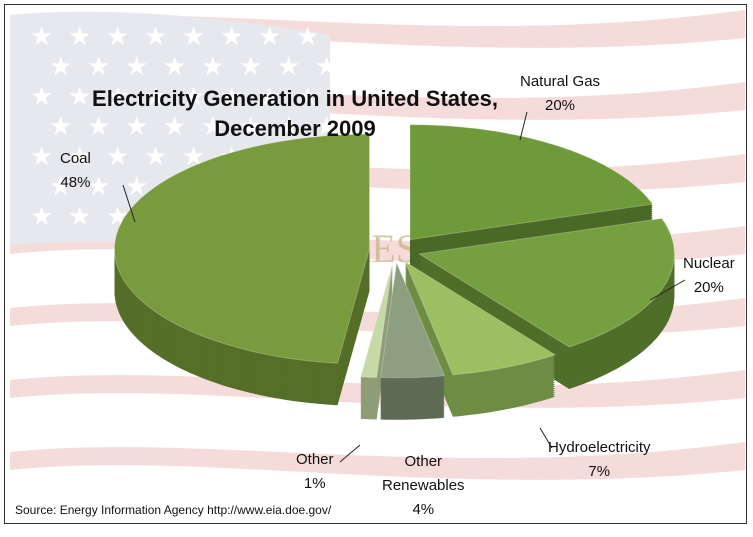 Image resolution: width=753 pixels, height=537 pixels. What do you see at coordinates (599, 460) in the screenshot?
I see `label-hydroelectricity: Hydroelectricity 7%` at bounding box center [599, 460].